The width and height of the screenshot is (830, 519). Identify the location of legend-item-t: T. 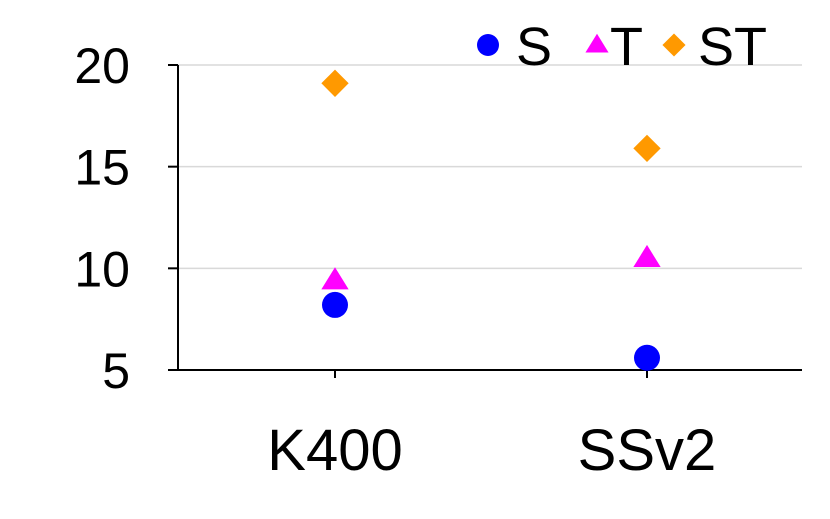
(614, 47).